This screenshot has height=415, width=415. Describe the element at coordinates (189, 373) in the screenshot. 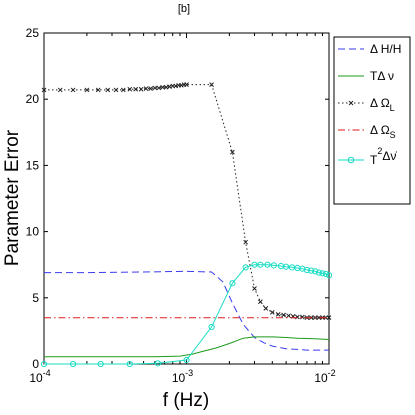

I see `x-tick-exponent: -3` at that location.